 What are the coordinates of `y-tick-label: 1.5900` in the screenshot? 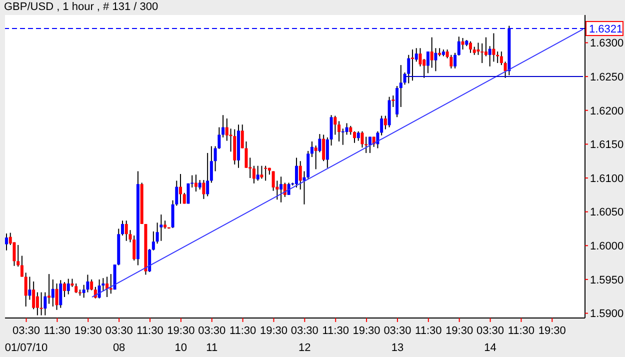 It's located at (607, 314).